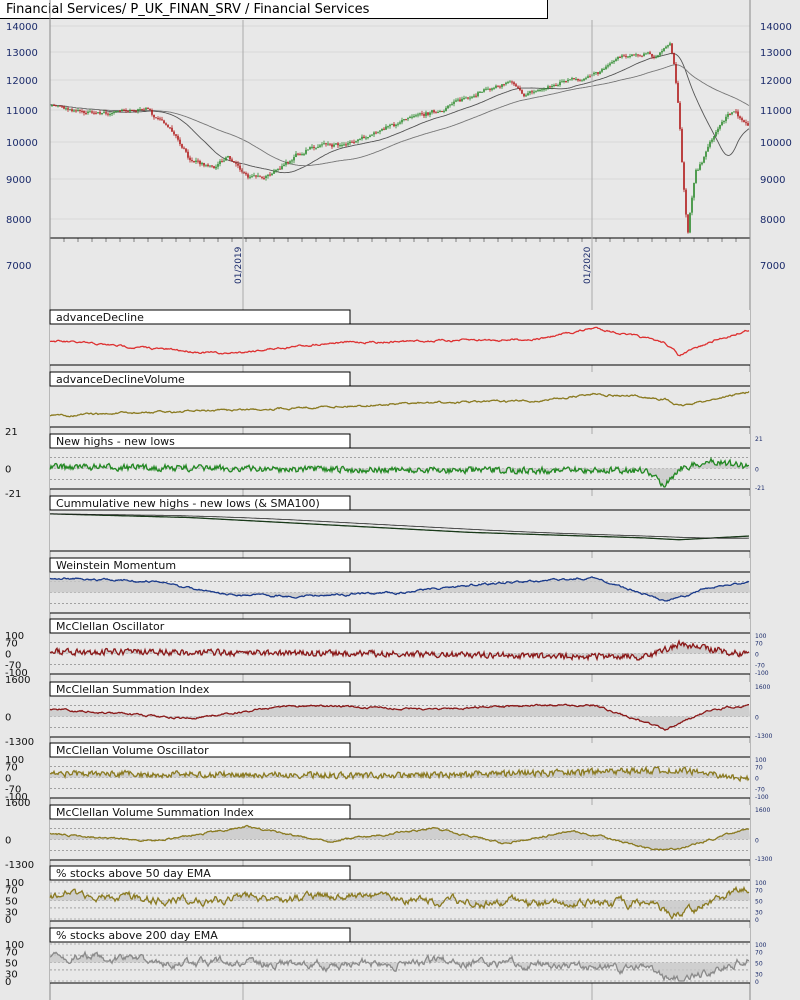 This screenshot has height=1000, width=800. What do you see at coordinates (155, 812) in the screenshot?
I see `indicator-label: McClellan Volume Summation Index` at bounding box center [155, 812].